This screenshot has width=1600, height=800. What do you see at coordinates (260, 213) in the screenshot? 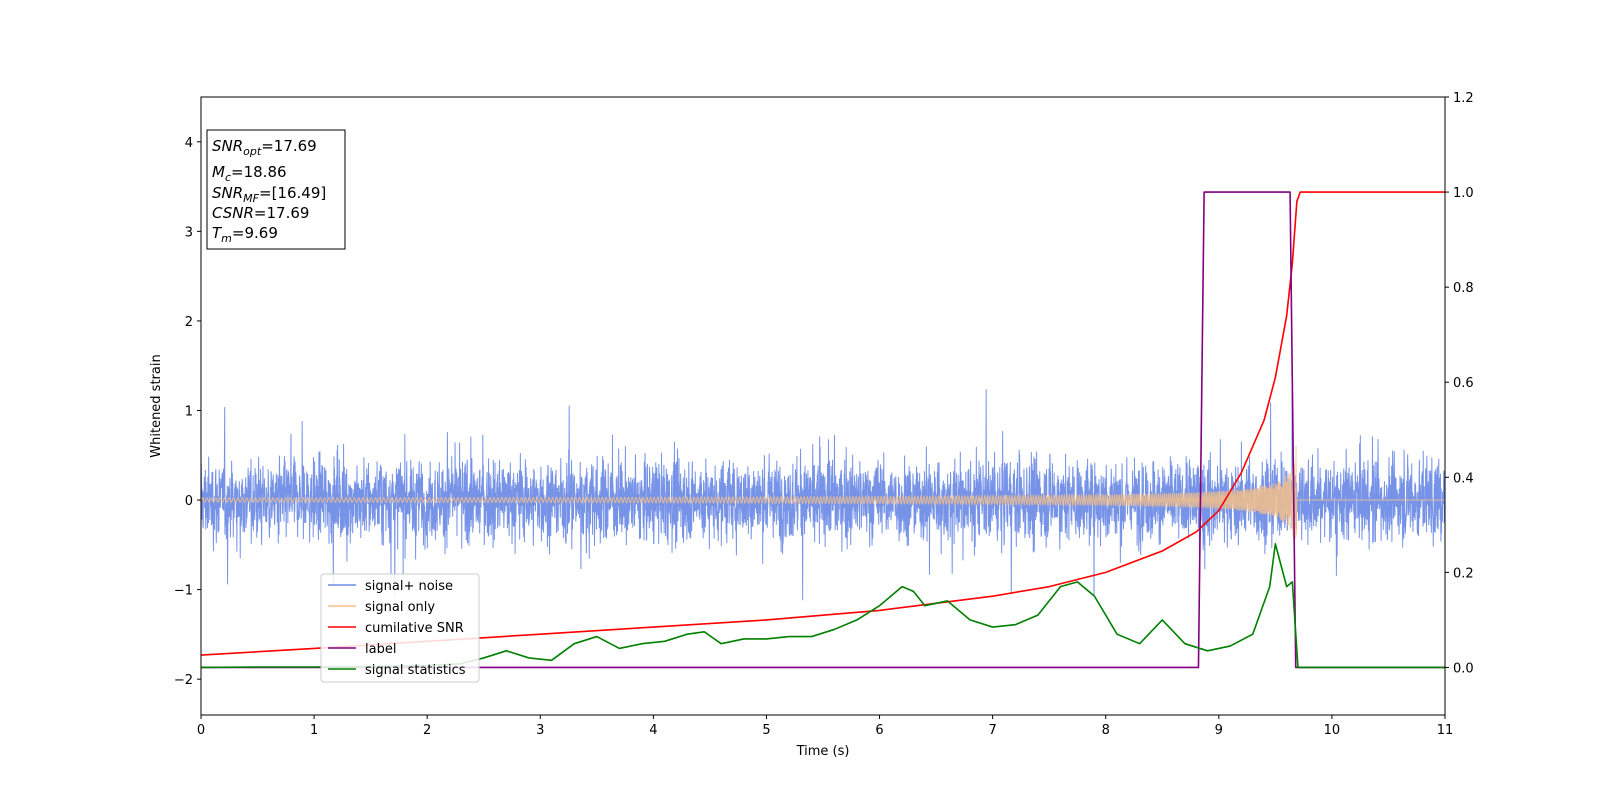
I see `info-csnr: CSNR=17.69` at bounding box center [260, 213].